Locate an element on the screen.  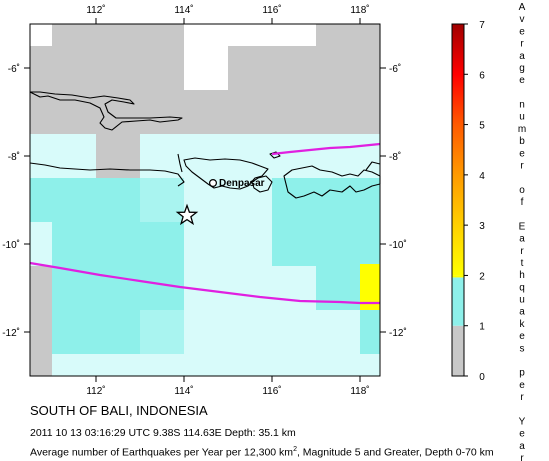
colorbar-tick-label: 1 is located at coordinates (482, 327).